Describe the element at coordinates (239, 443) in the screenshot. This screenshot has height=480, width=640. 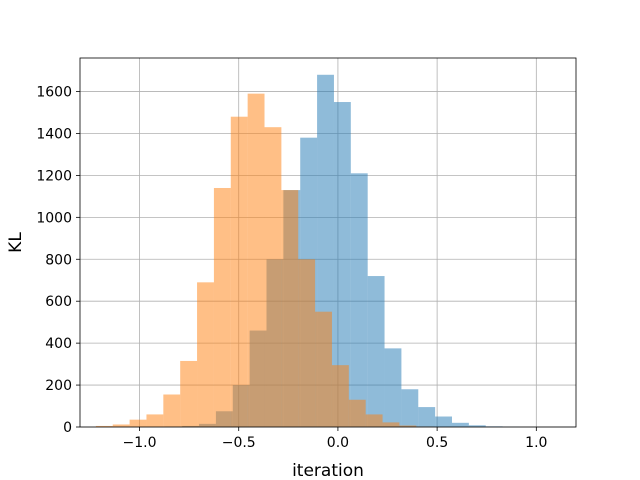
I see `x-tick-label: −0.5` at that location.